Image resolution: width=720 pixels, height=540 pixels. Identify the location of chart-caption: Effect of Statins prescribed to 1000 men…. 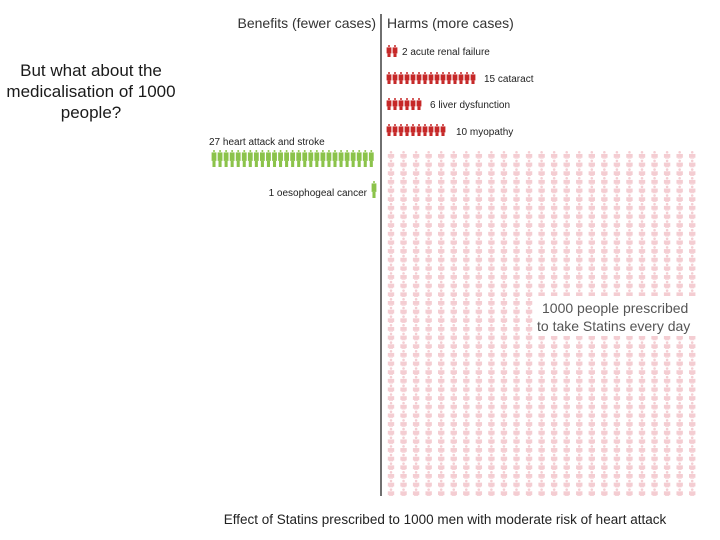
(445, 519).